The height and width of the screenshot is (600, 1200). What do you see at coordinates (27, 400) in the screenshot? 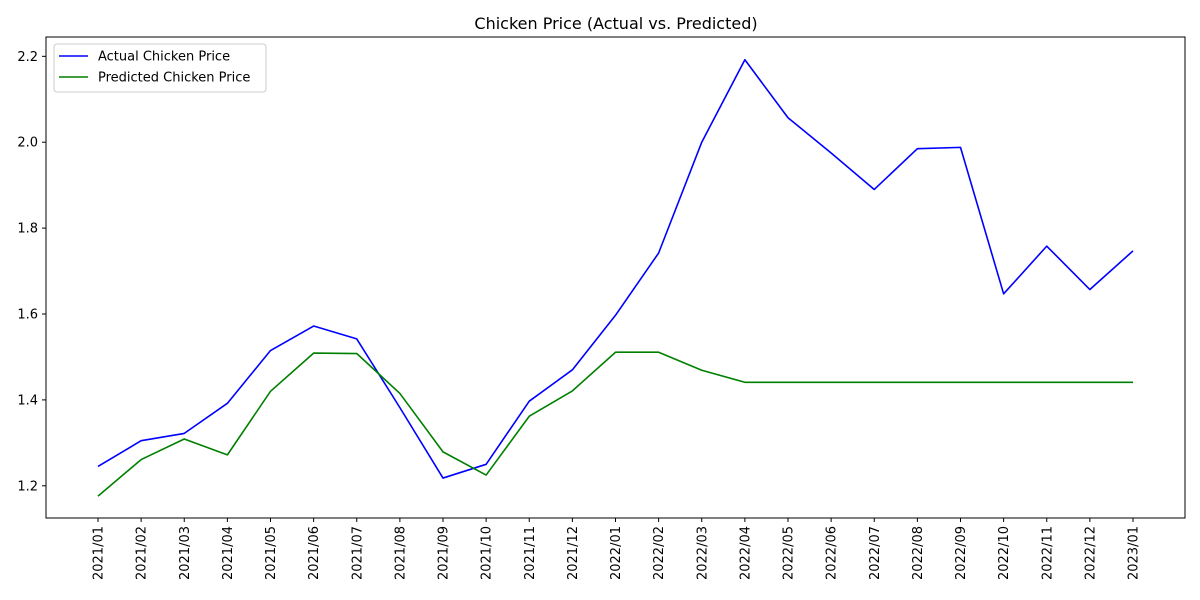
I see `y-tick-label: 1.4` at bounding box center [27, 400].